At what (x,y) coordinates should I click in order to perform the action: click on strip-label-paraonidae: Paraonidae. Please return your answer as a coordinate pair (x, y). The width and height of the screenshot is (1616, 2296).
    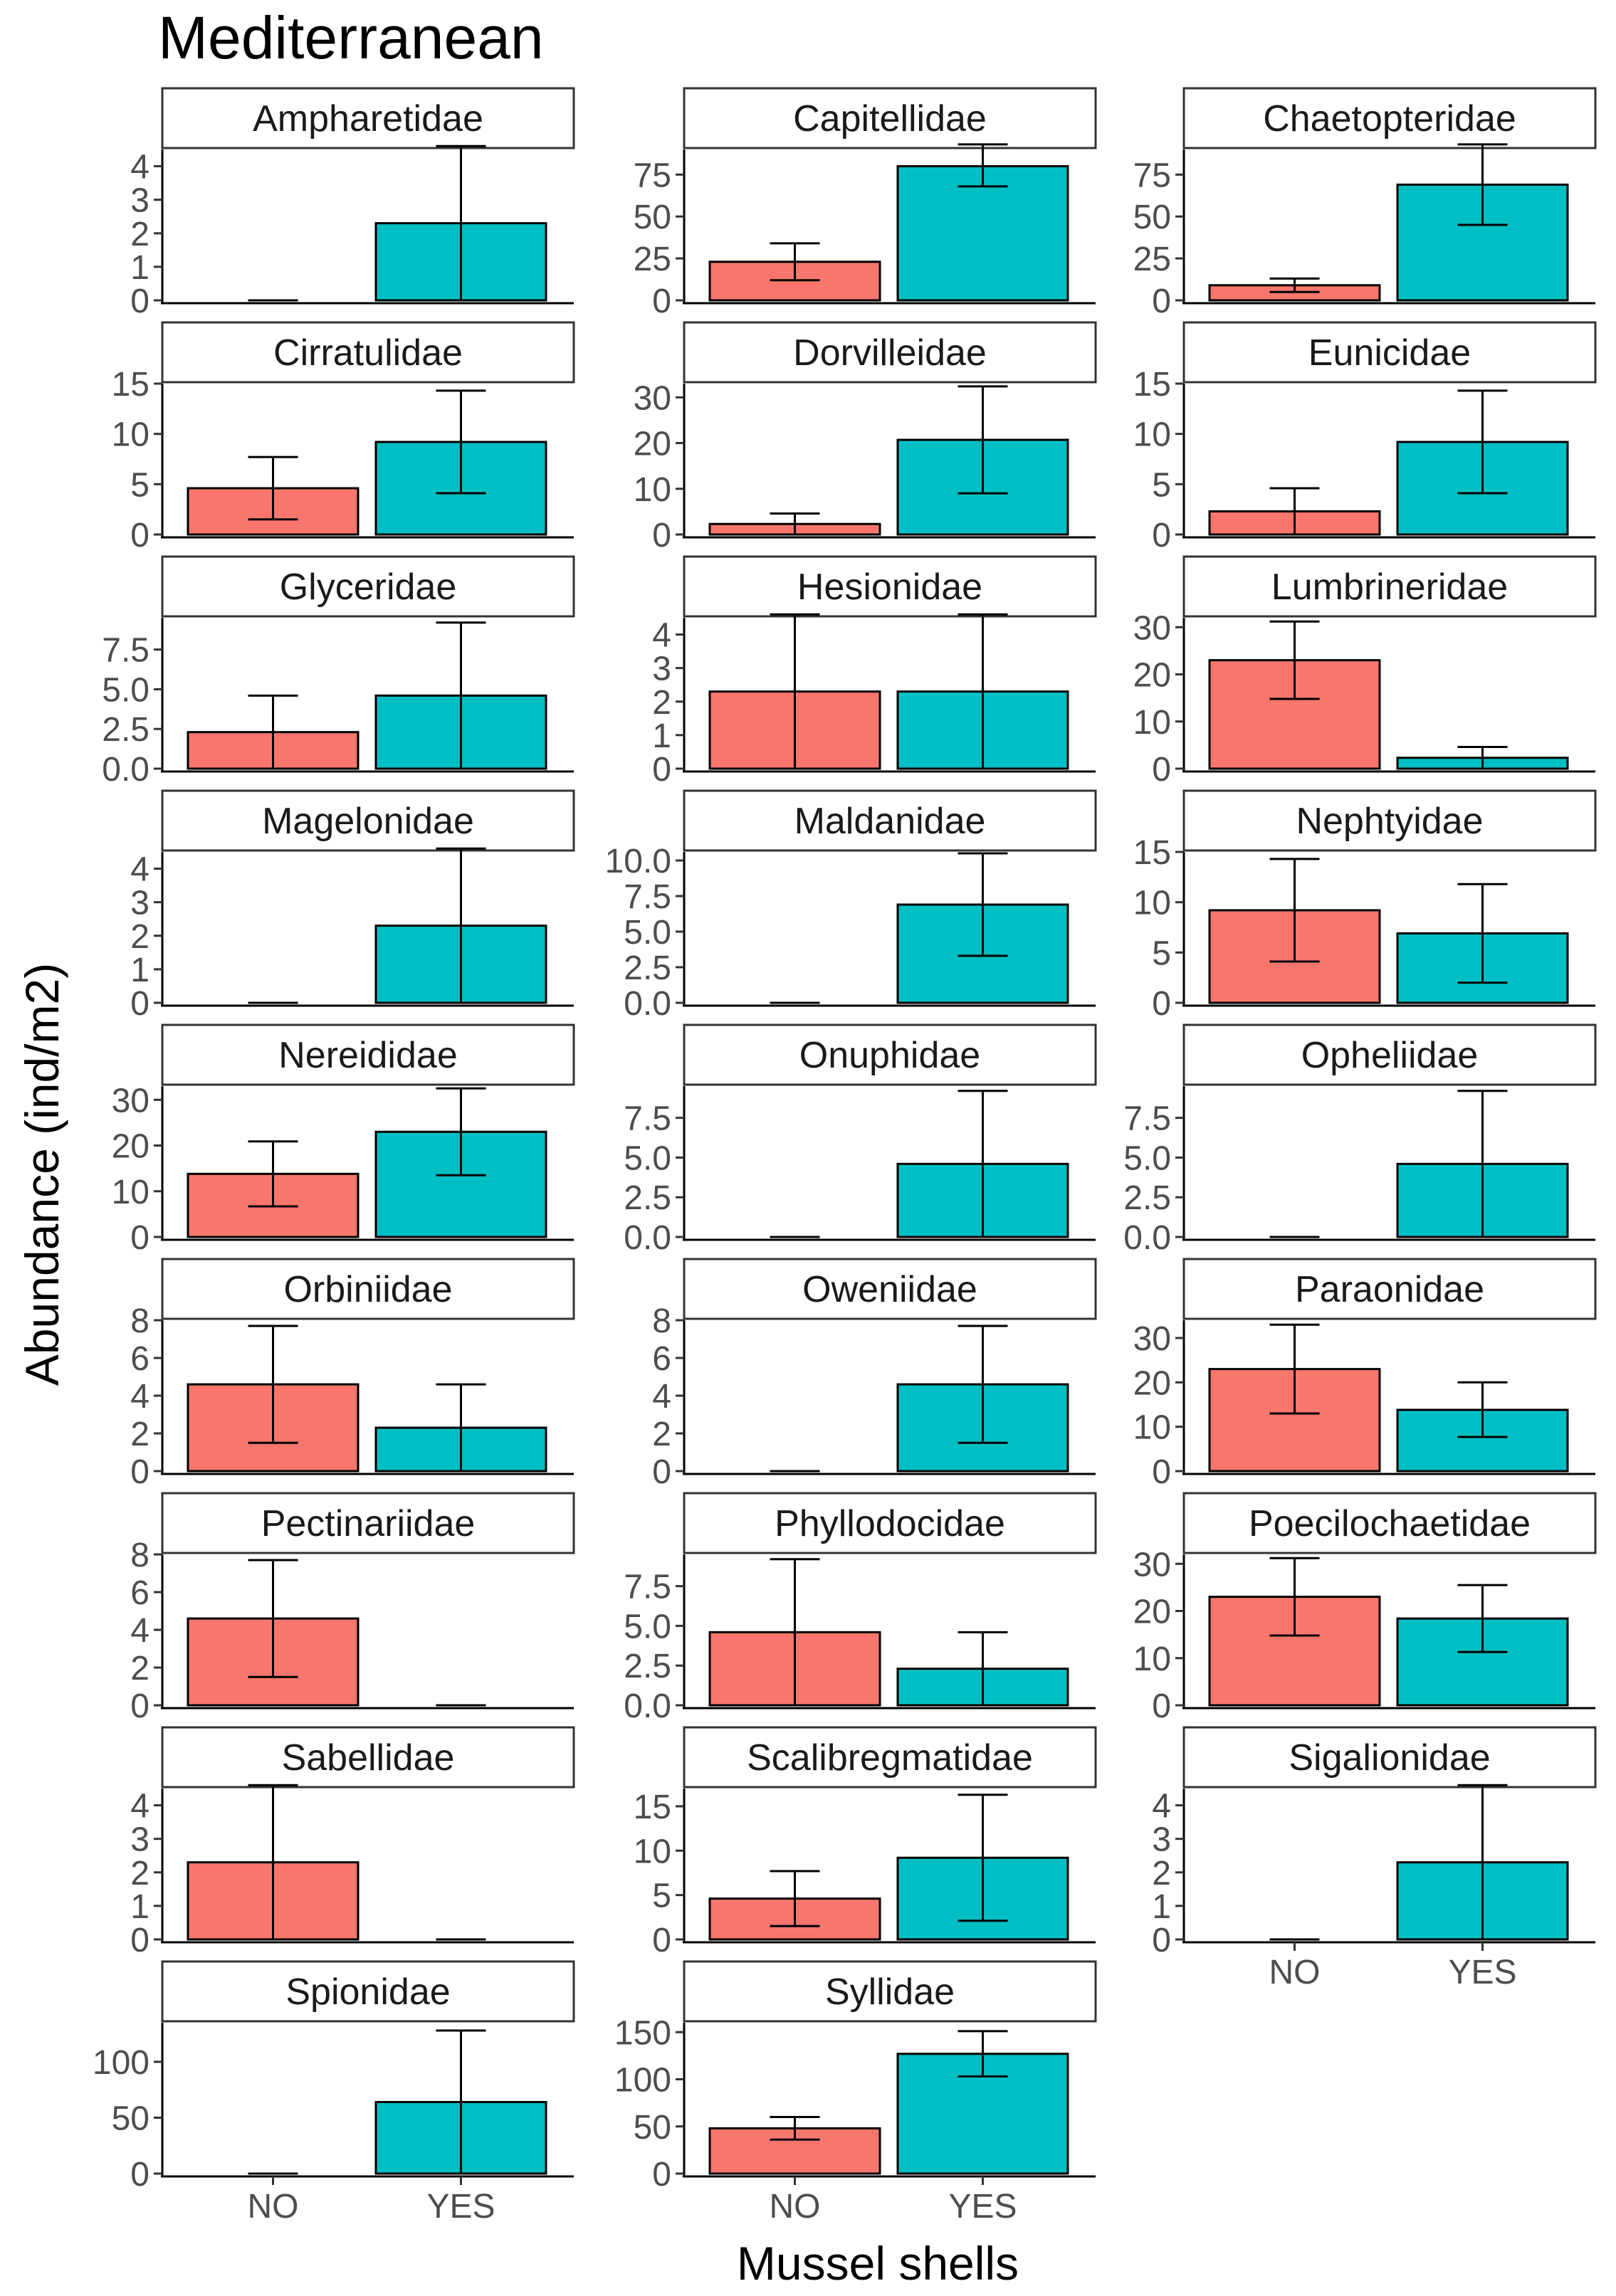
    Looking at the image, I should click on (1389, 1289).